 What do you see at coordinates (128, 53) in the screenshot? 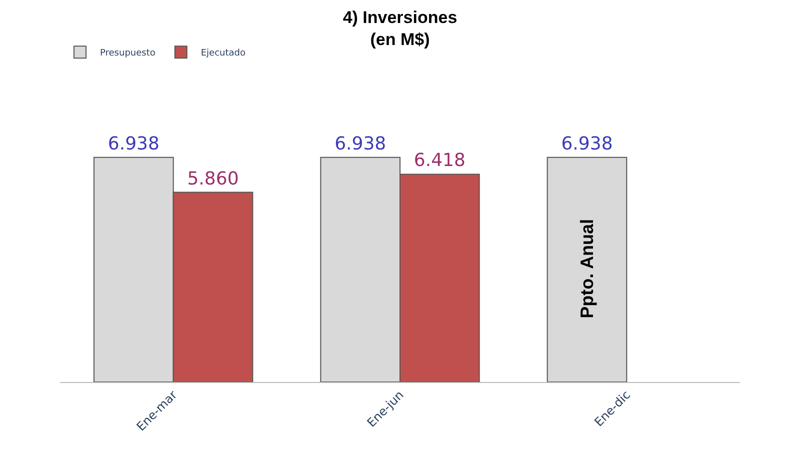
I see `legend-label: Presupuesto` at bounding box center [128, 53].